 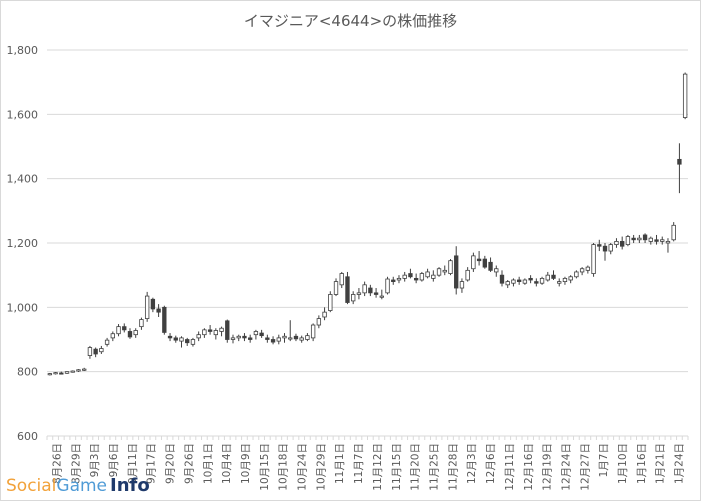 What do you see at coordinates (82, 486) in the screenshot?
I see `watermark-game: Game` at bounding box center [82, 486].